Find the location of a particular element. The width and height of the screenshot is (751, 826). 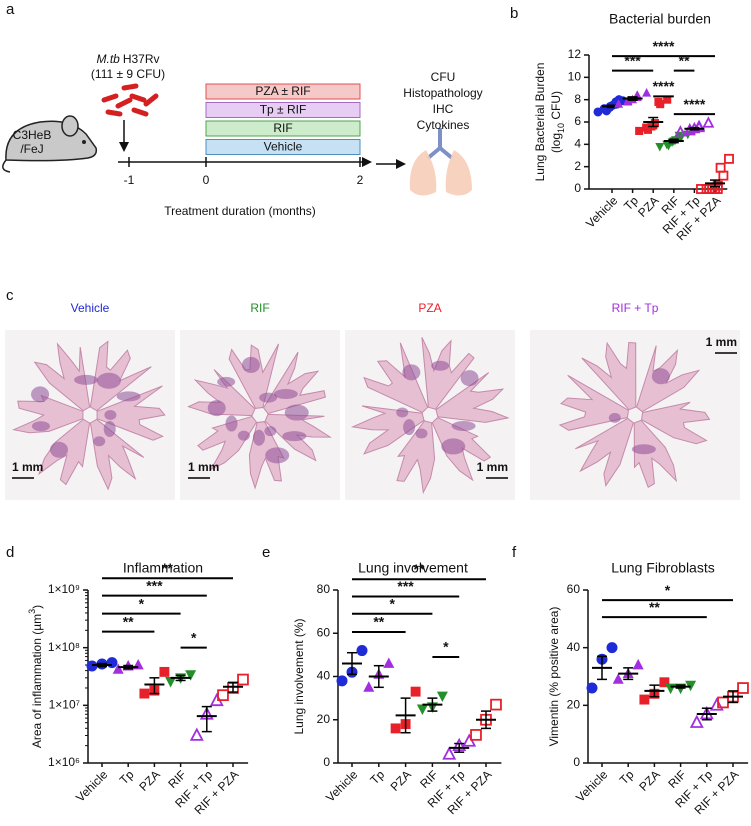

y-axis-label-part: ) is located at coordinates (37, 607).